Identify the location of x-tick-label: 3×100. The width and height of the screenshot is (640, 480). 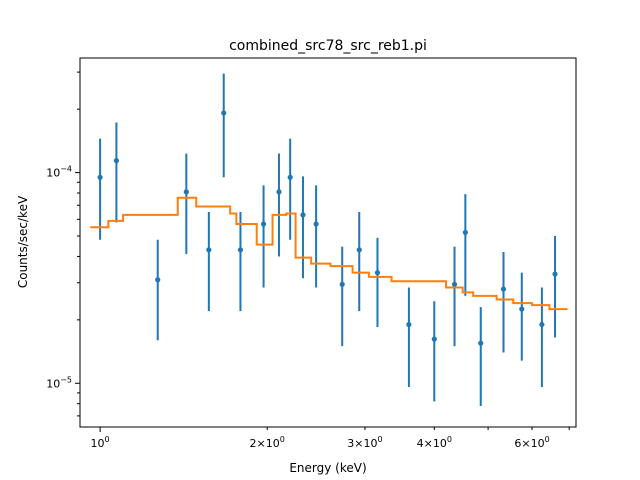
(364, 442).